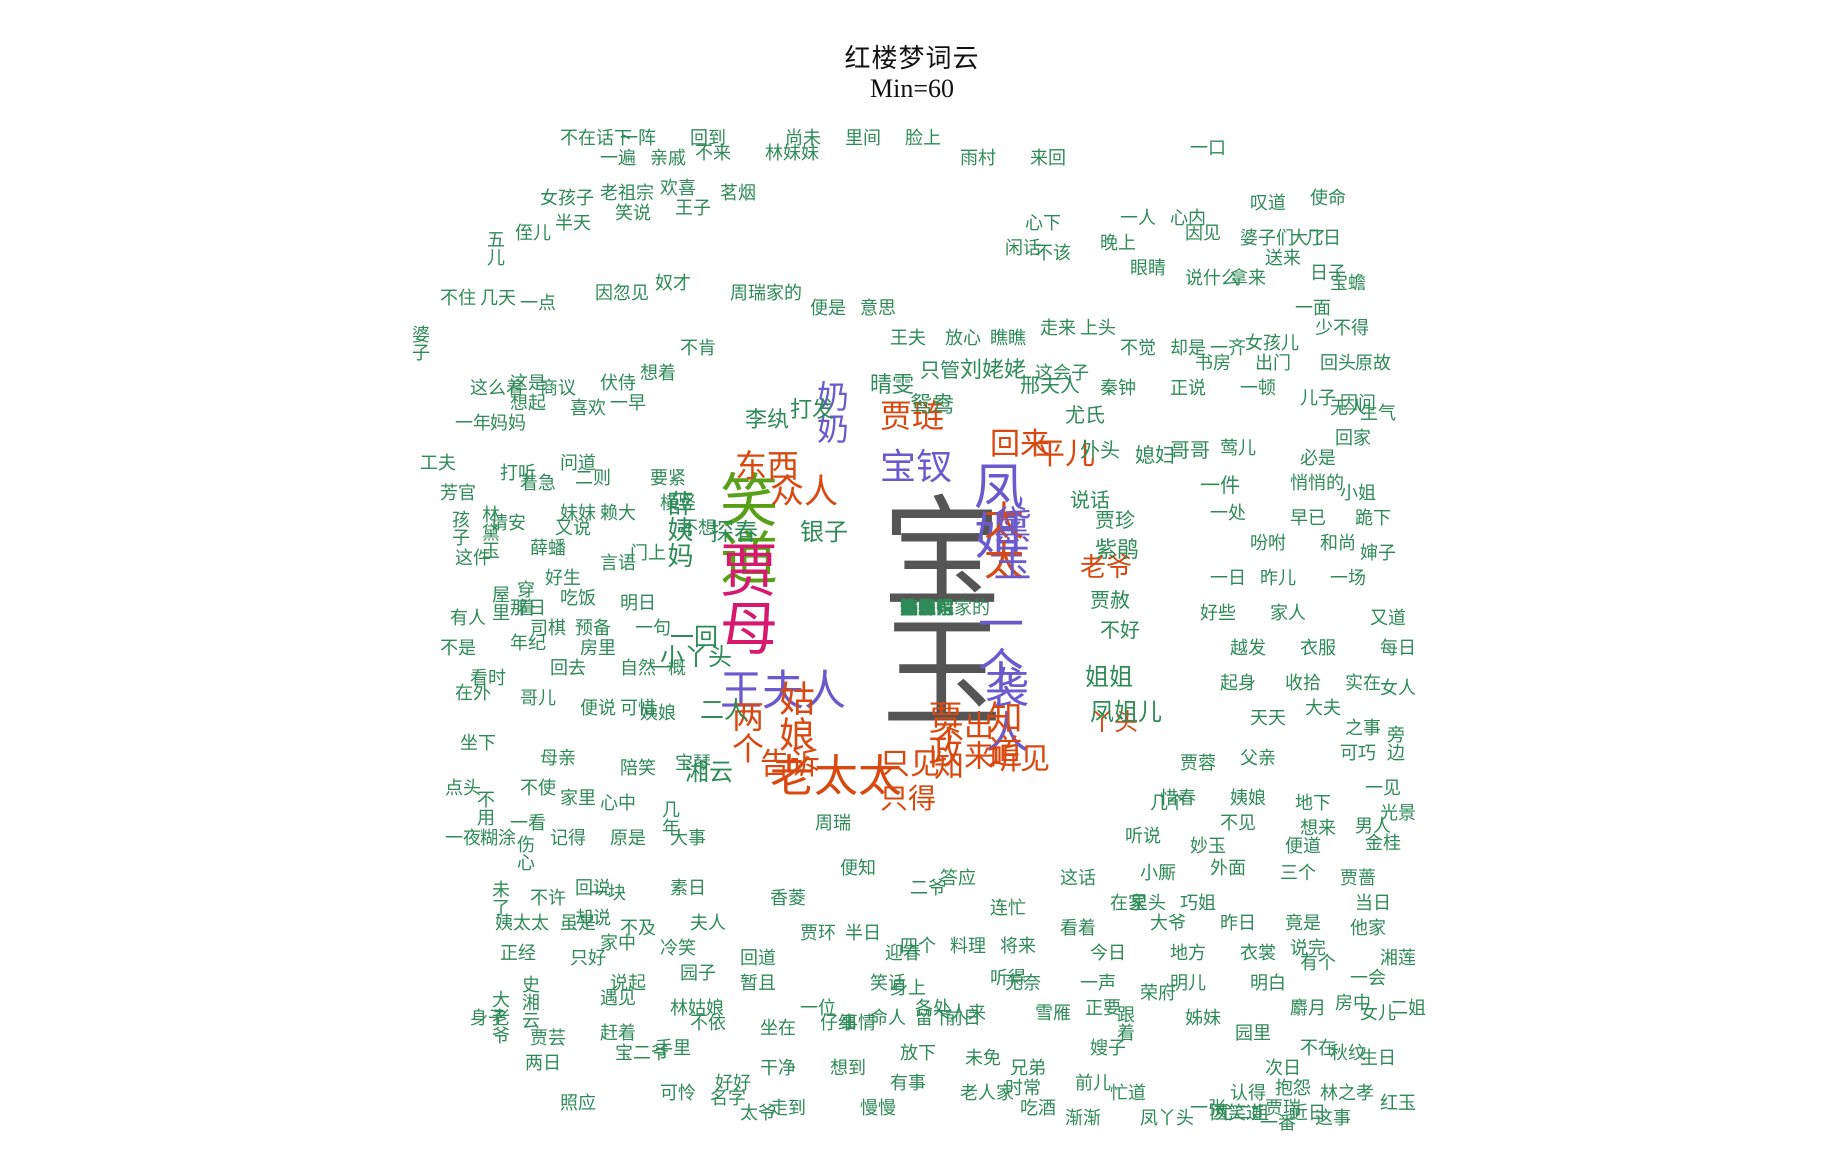 The image size is (1824, 1152). What do you see at coordinates (790, 764) in the screenshot?
I see `cloud-word: 告诉` at bounding box center [790, 764].